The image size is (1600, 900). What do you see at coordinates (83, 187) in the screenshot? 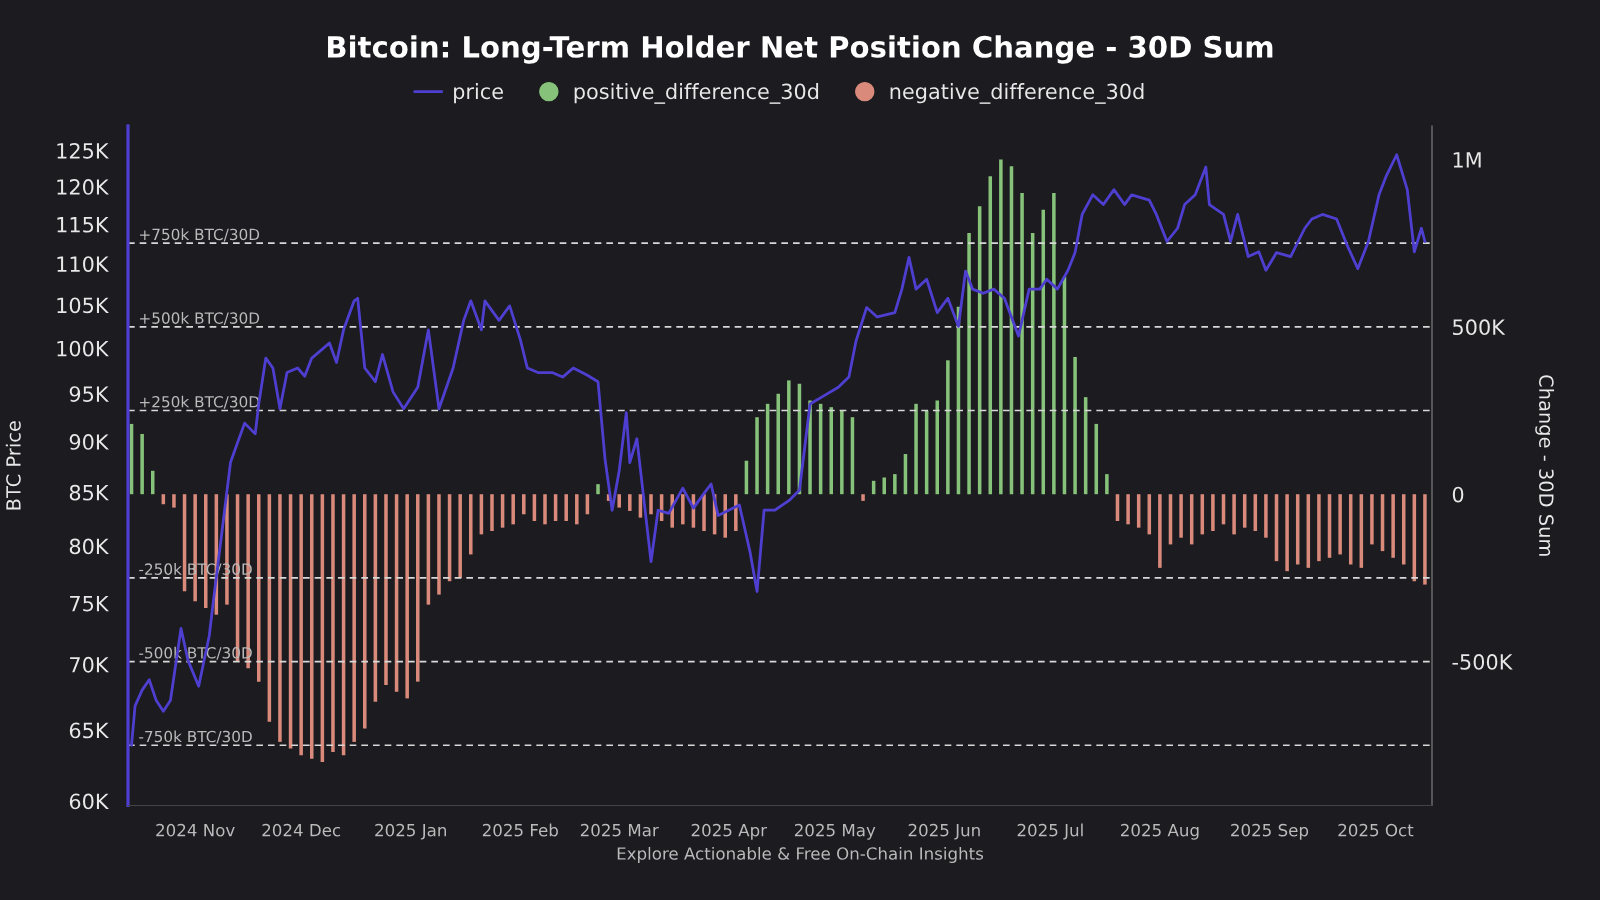
I see `y-tick-label: 120K` at bounding box center [83, 187].